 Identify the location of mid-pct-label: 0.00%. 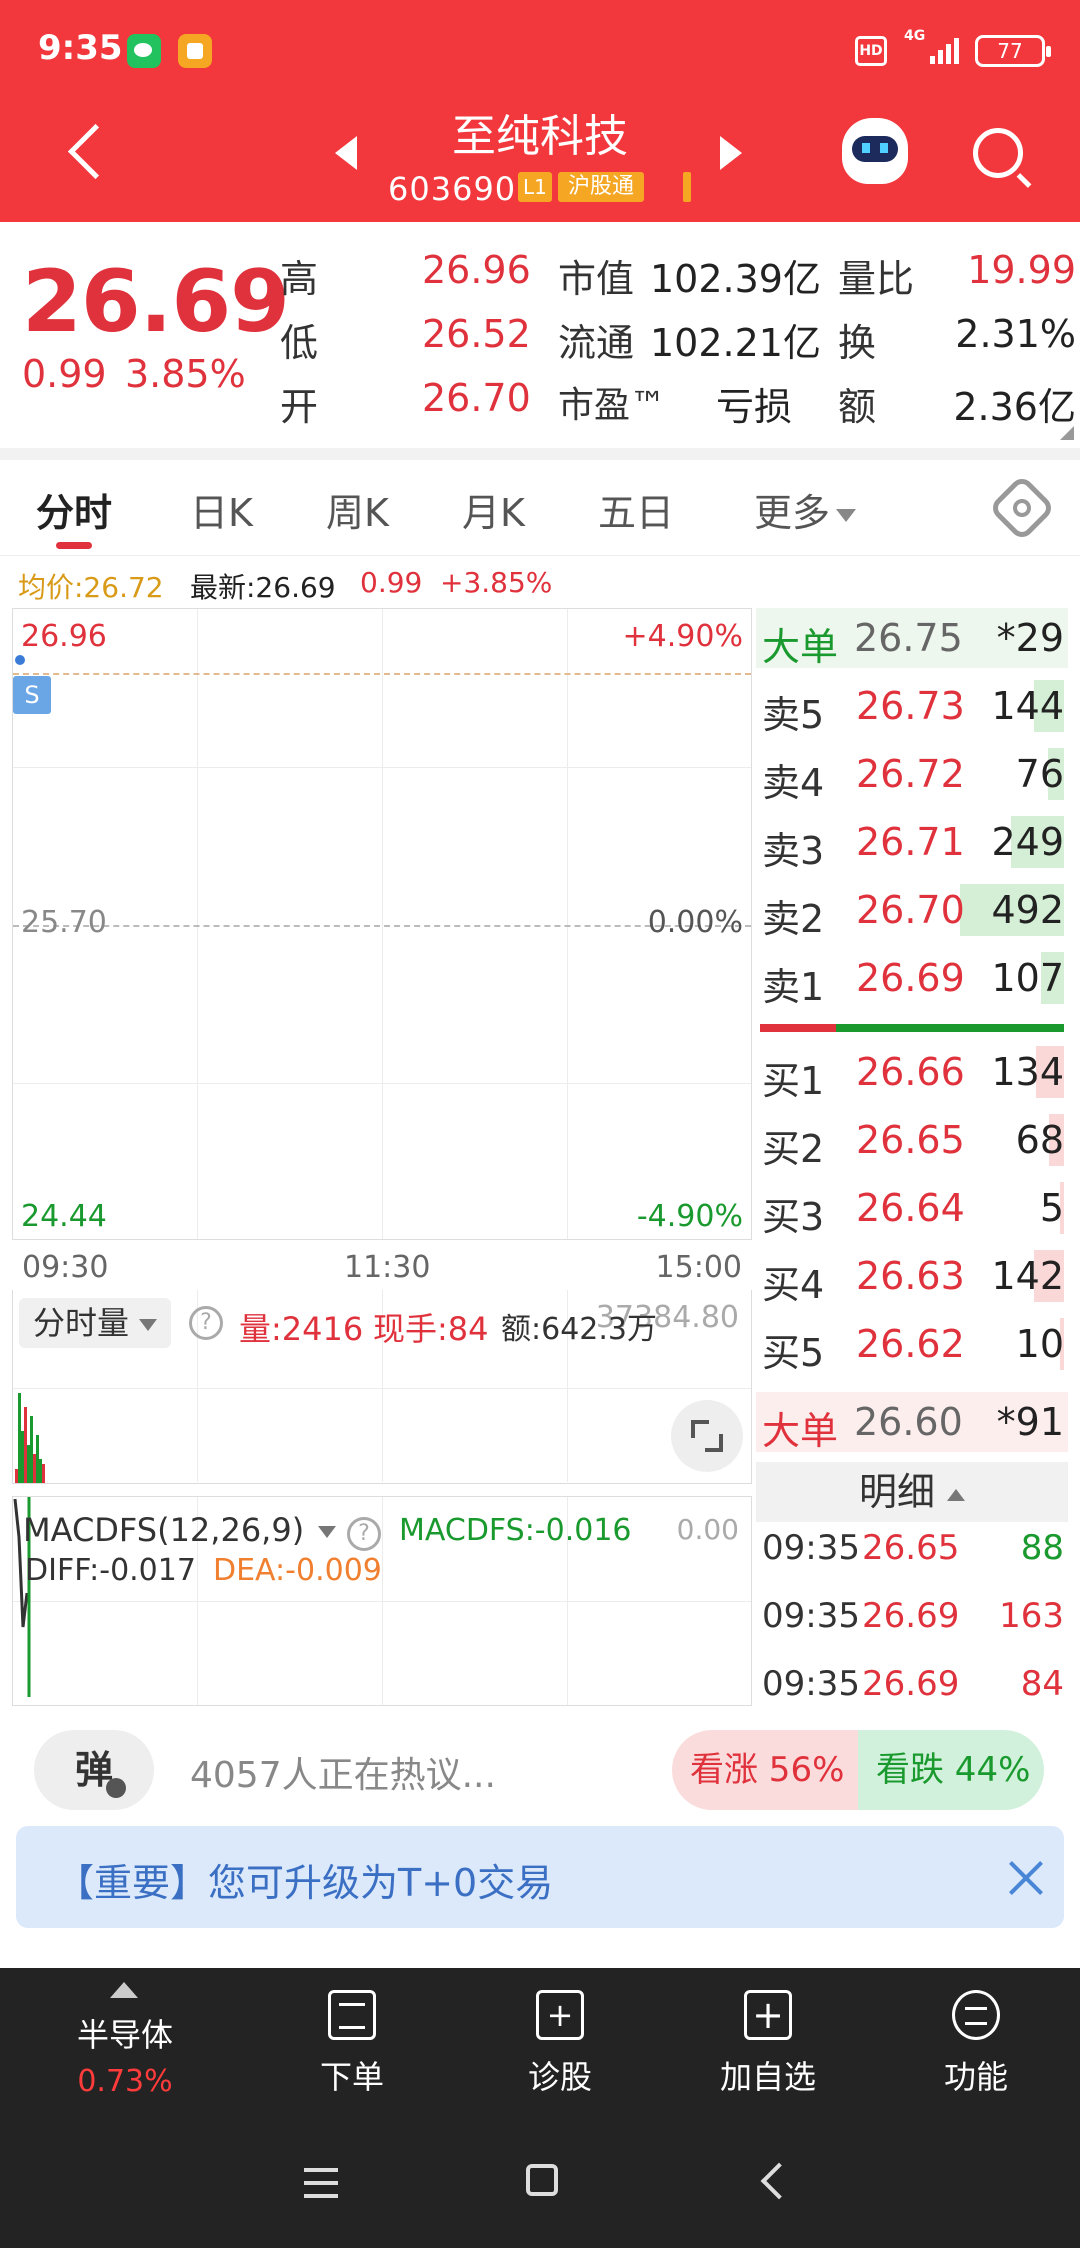
(695, 922).